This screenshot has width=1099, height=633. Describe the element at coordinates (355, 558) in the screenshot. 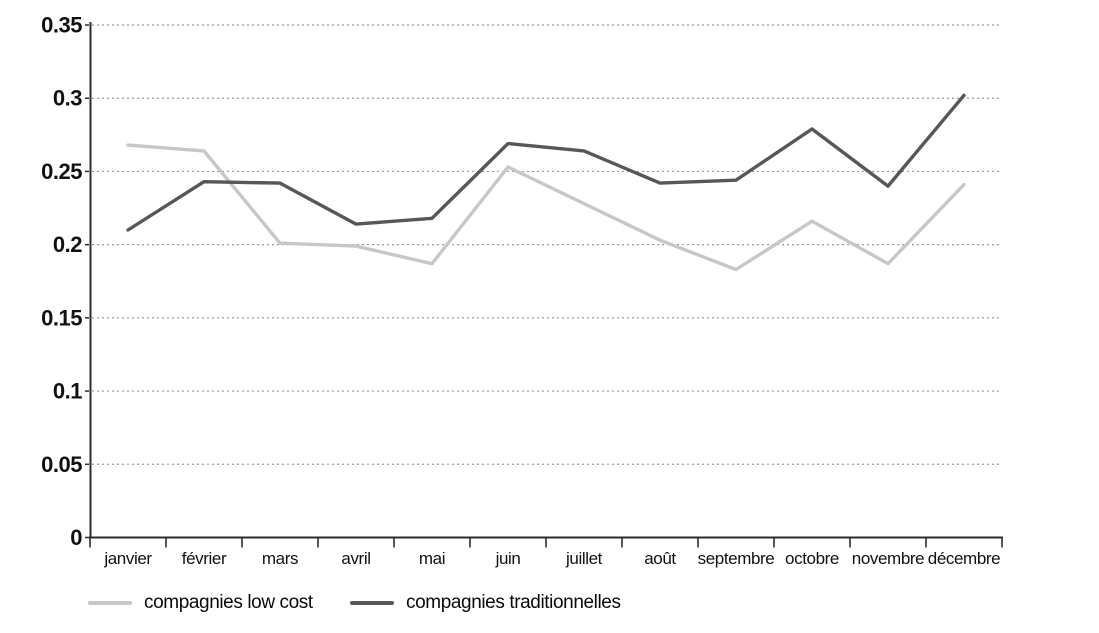

I see `x-axis-label: avril` at that location.